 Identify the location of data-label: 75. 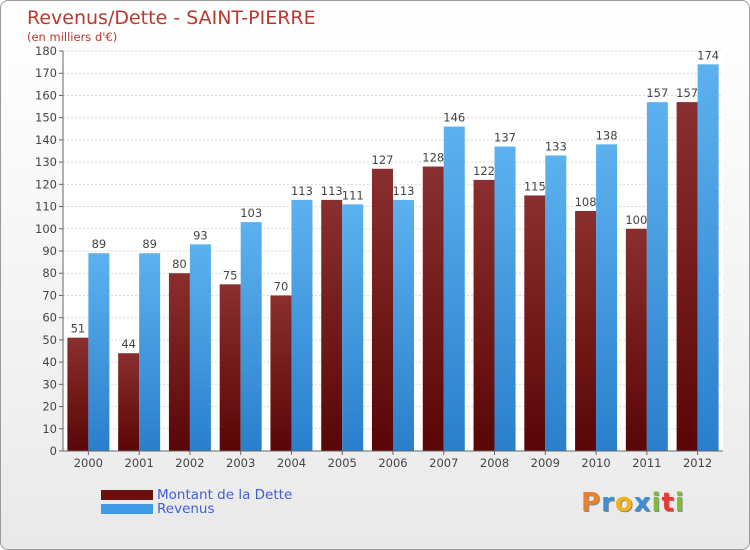
(230, 275).